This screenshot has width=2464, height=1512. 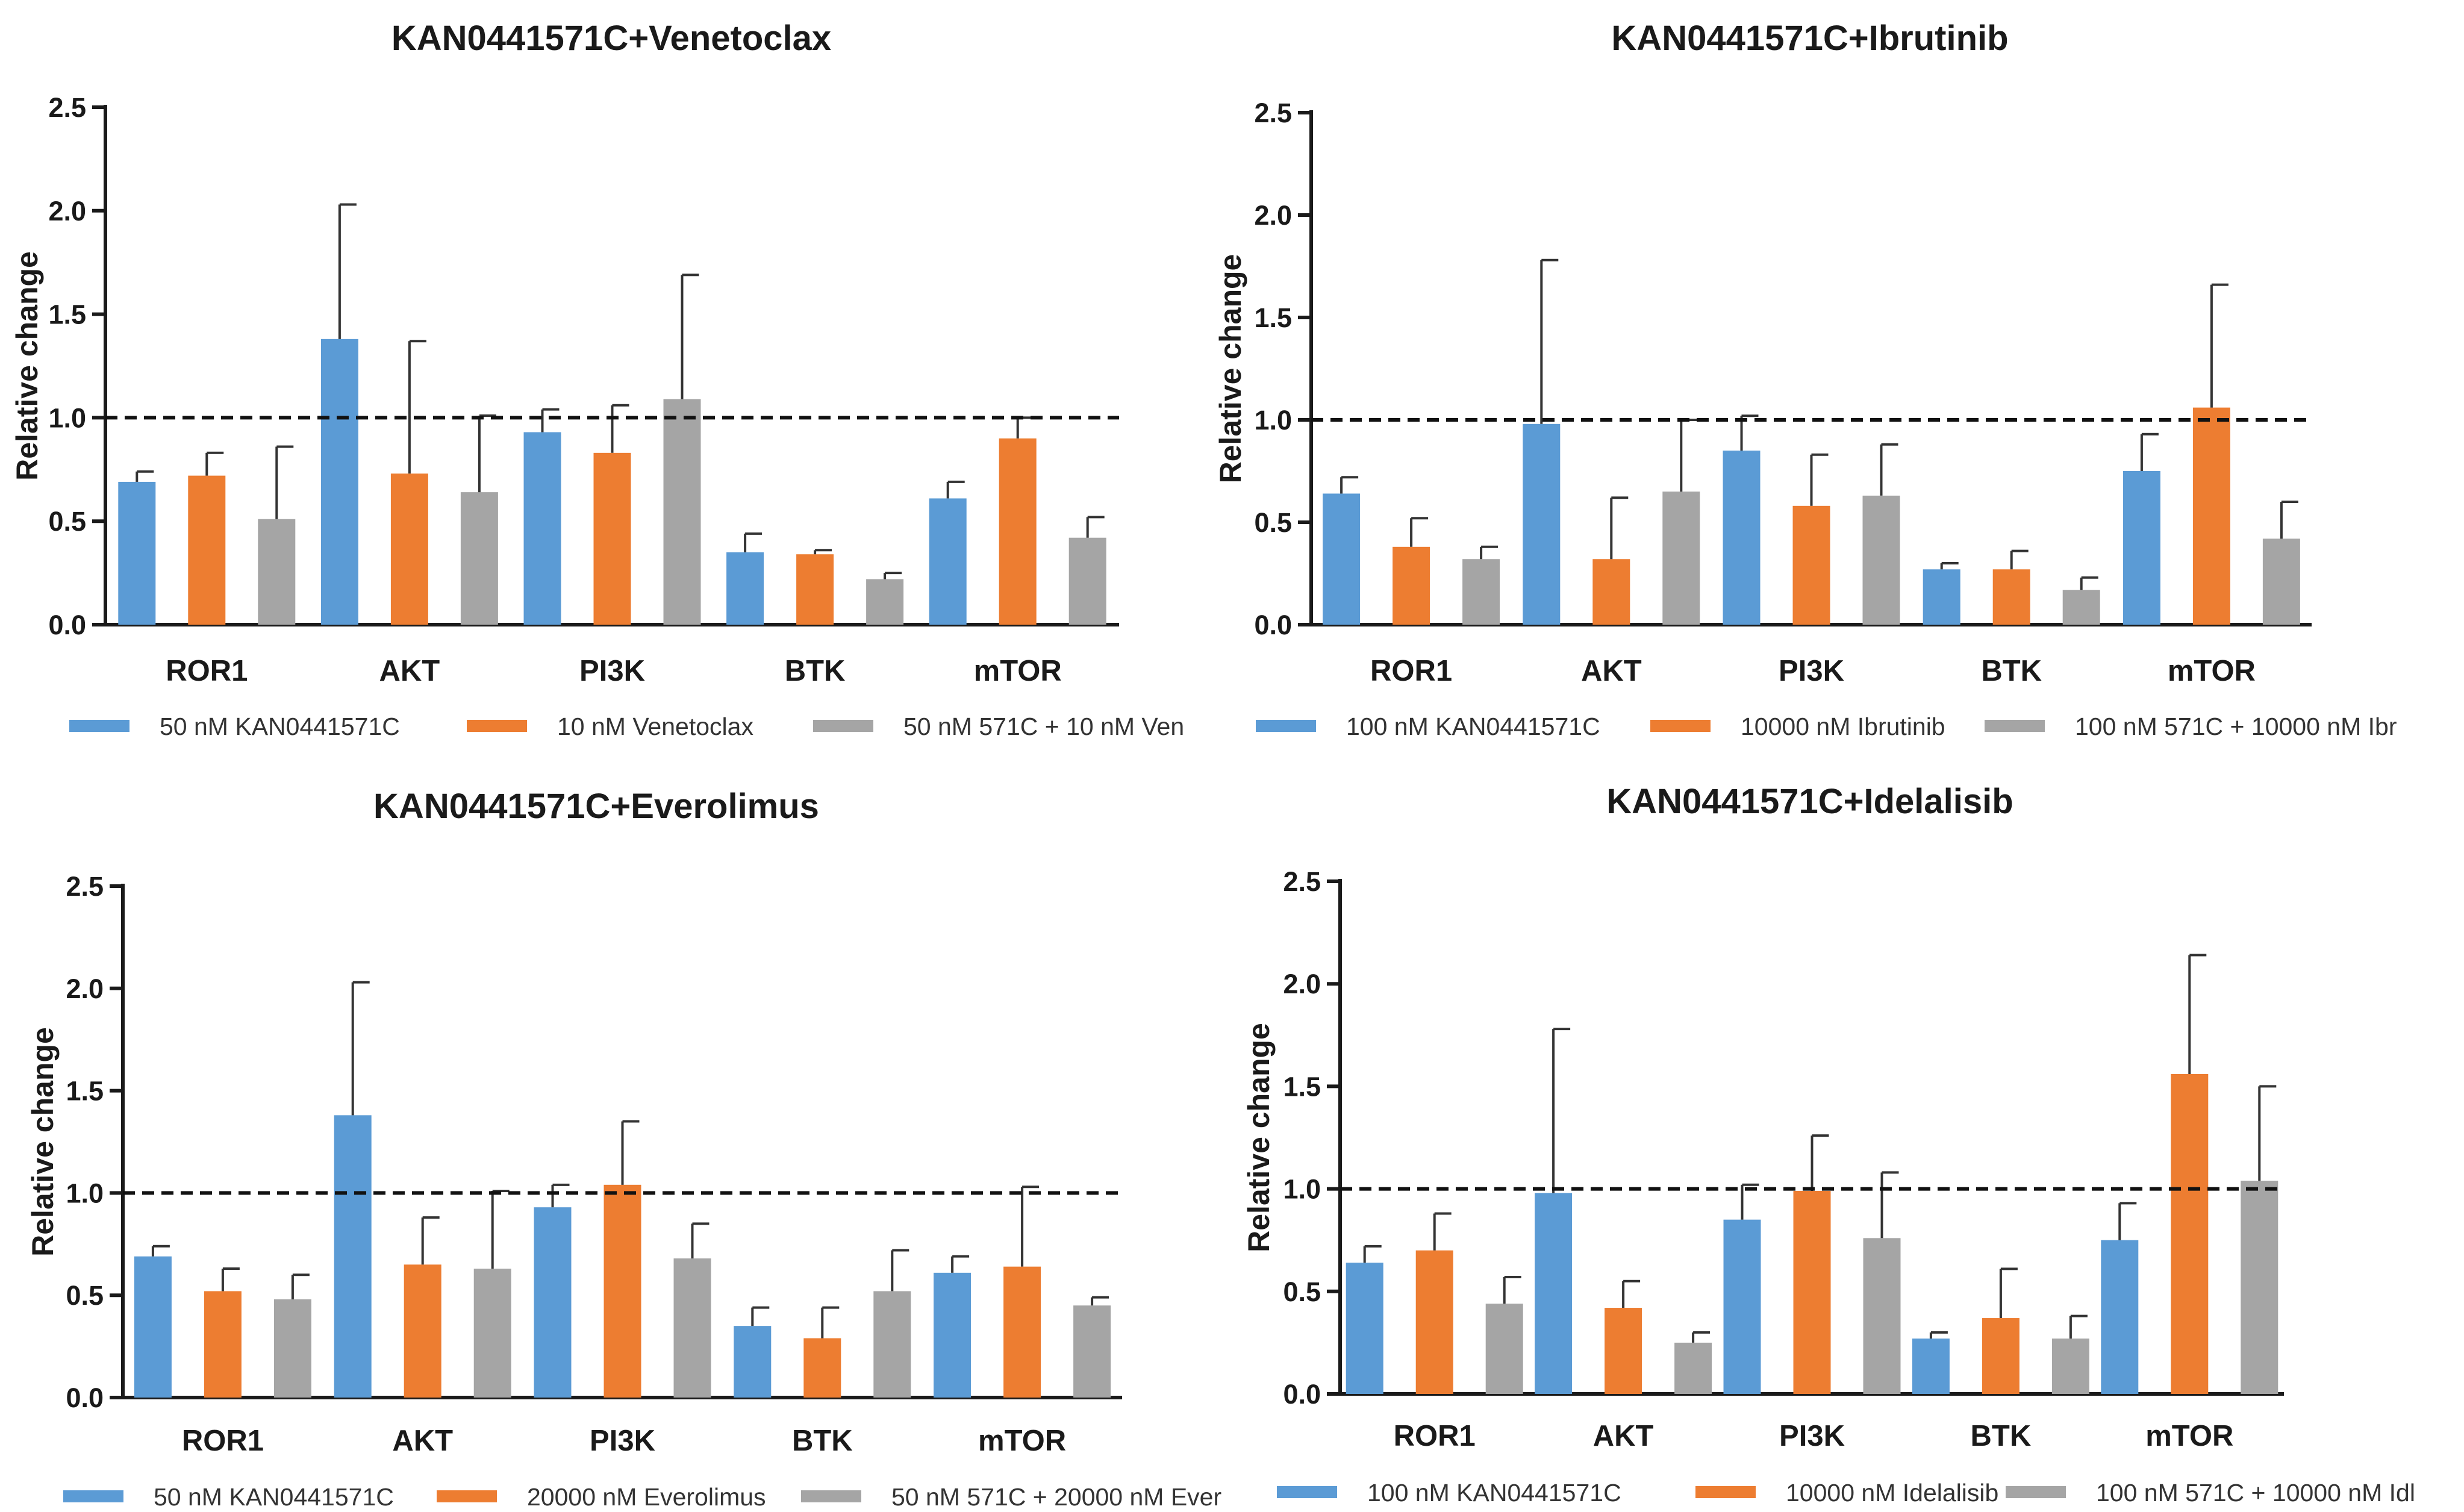 What do you see at coordinates (2236, 727) in the screenshot?
I see `legend-label: 100 nM 571C + 10000 nM Ibr` at bounding box center [2236, 727].